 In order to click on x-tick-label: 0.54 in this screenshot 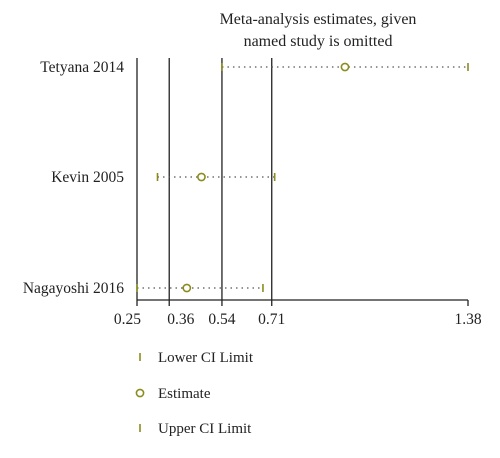, I will do `click(221, 319)`.